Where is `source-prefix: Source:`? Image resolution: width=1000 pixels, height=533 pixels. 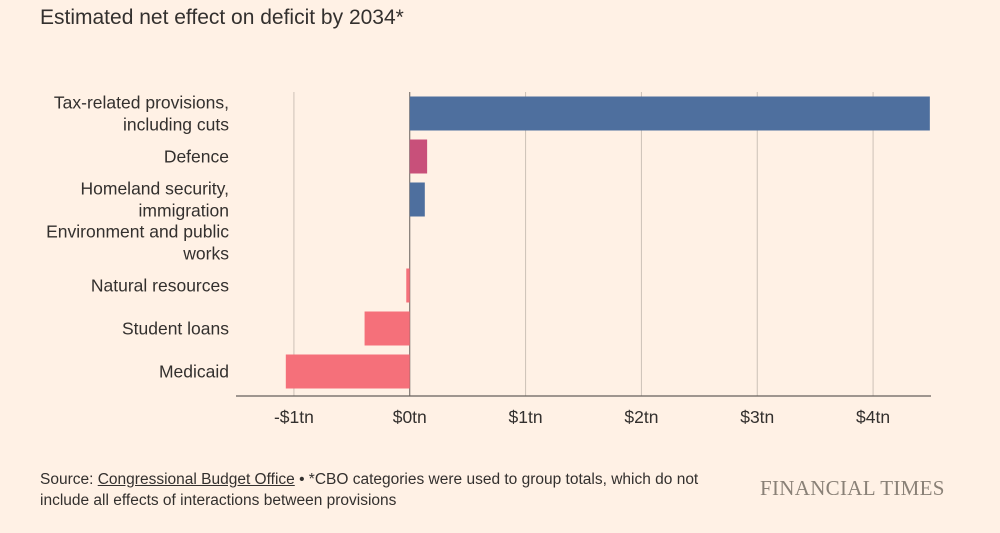
source-prefix: Source: is located at coordinates (69, 479).